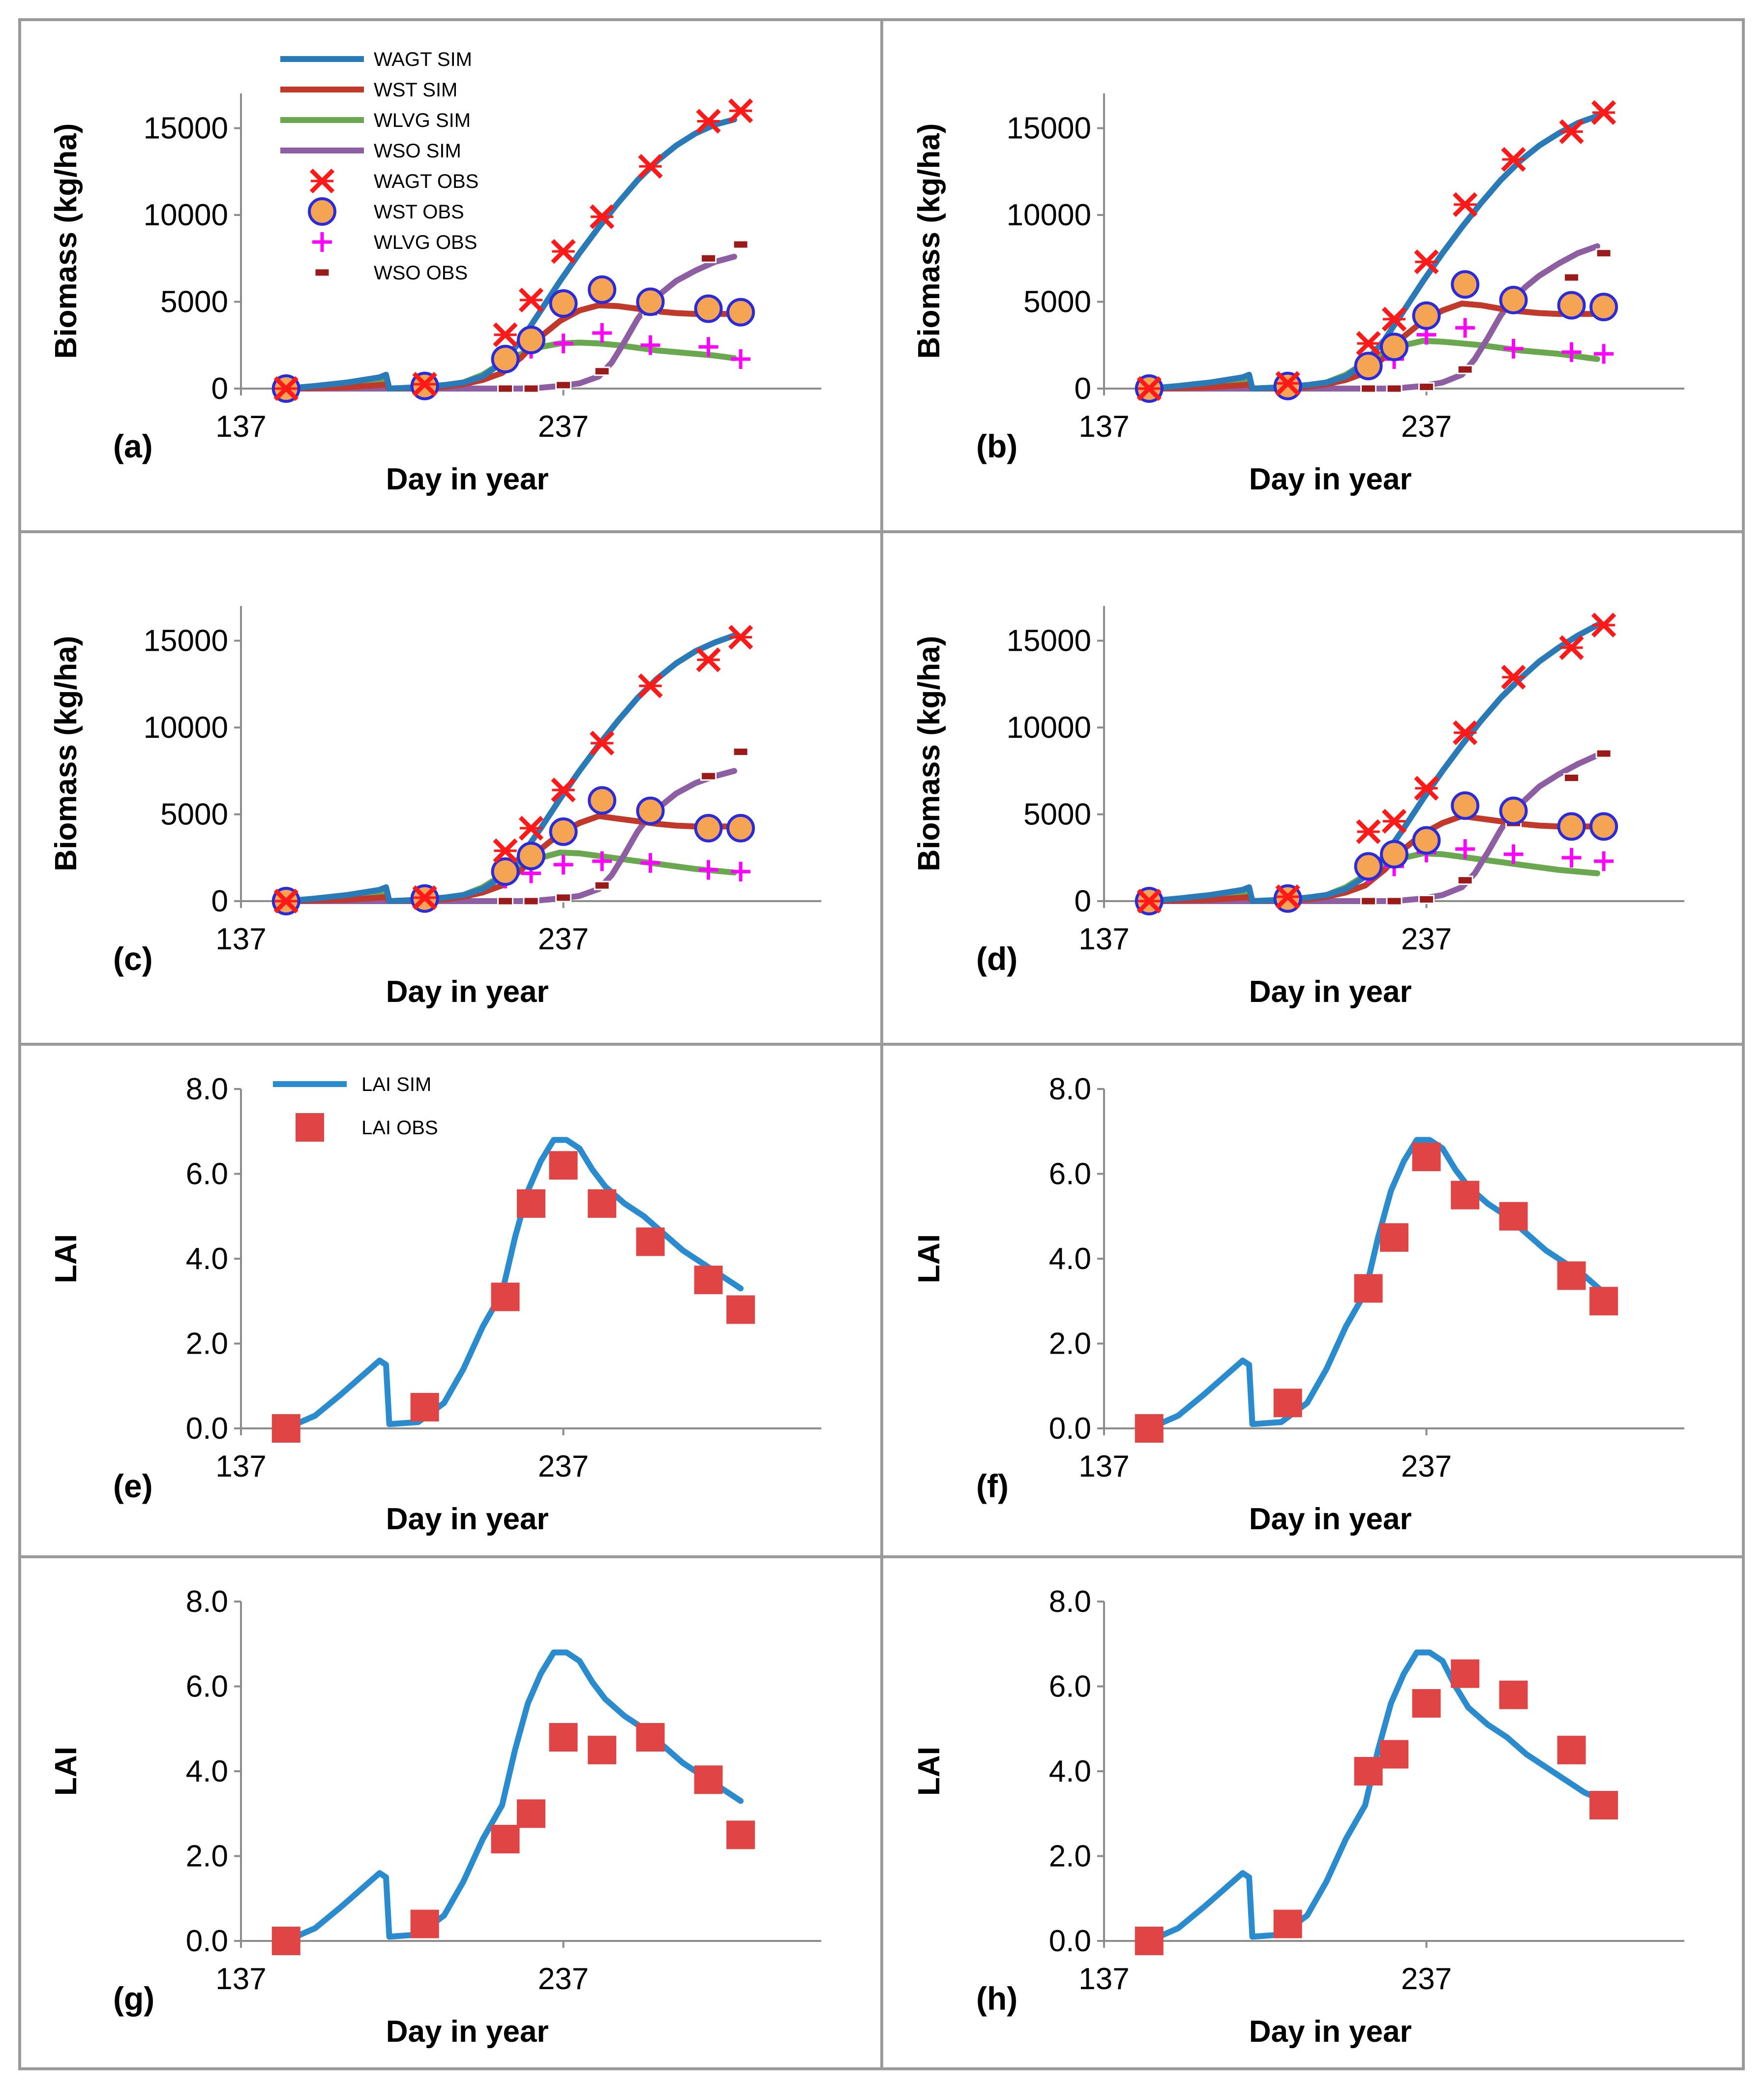  I want to click on panel-a-y-tick-label-3: 15000, so click(186, 129).